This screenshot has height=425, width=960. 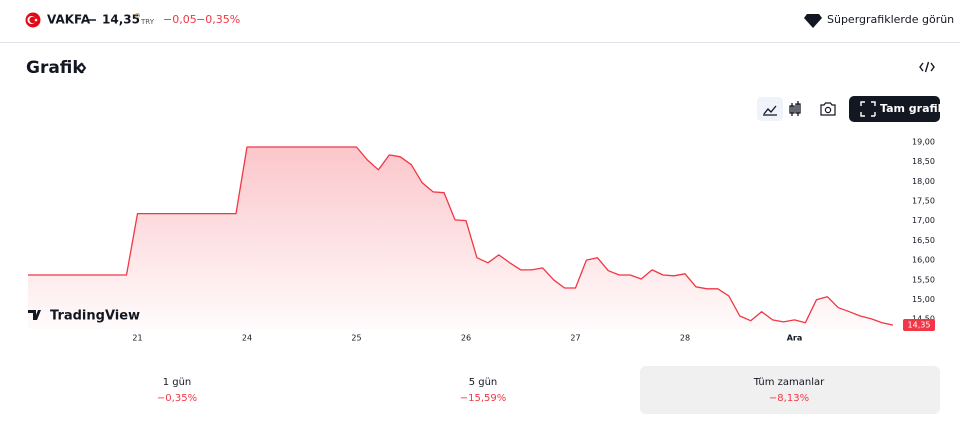 What do you see at coordinates (813, 21) in the screenshot?
I see `supercharts-icon` at bounding box center [813, 21].